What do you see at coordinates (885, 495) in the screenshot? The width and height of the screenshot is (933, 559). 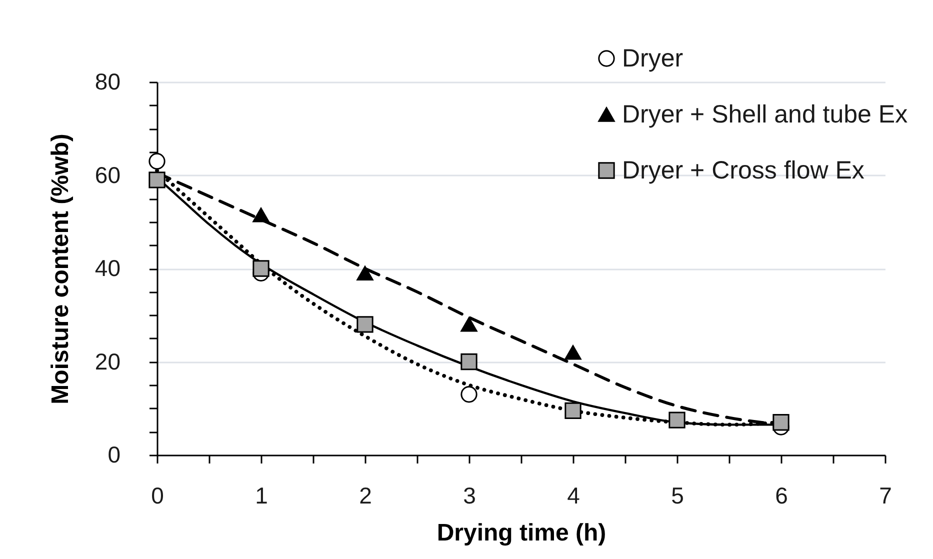 I see `x-tick-label: 7` at bounding box center [885, 495].